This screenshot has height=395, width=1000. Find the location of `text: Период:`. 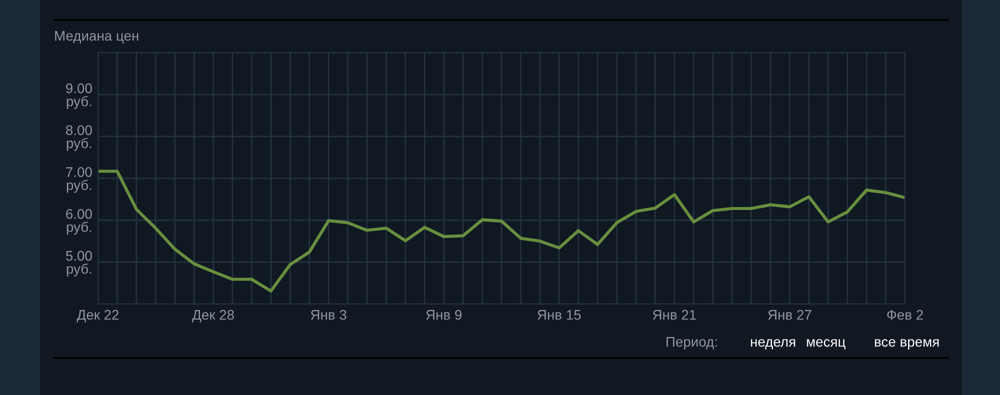

text: Период: is located at coordinates (691, 343).